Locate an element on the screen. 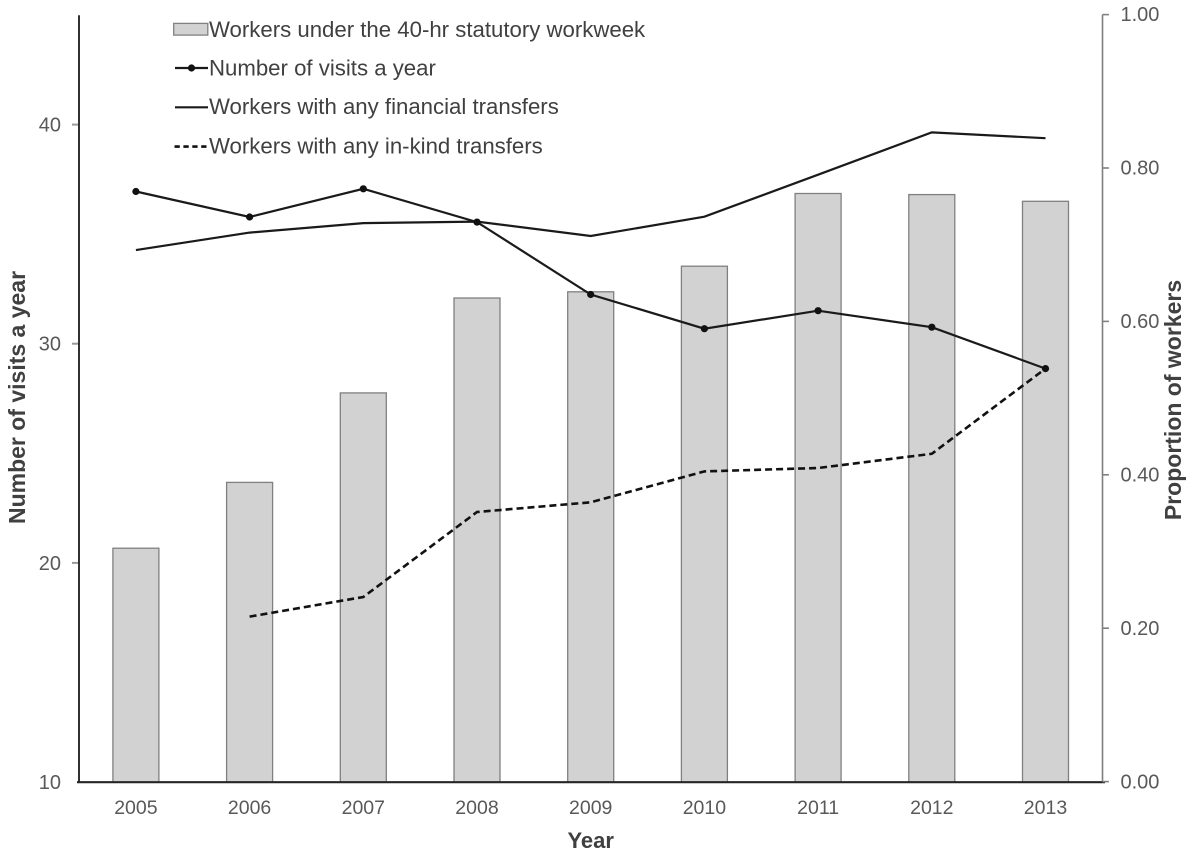 The width and height of the screenshot is (1198, 859). svg-text: 2008 is located at coordinates (476, 808).